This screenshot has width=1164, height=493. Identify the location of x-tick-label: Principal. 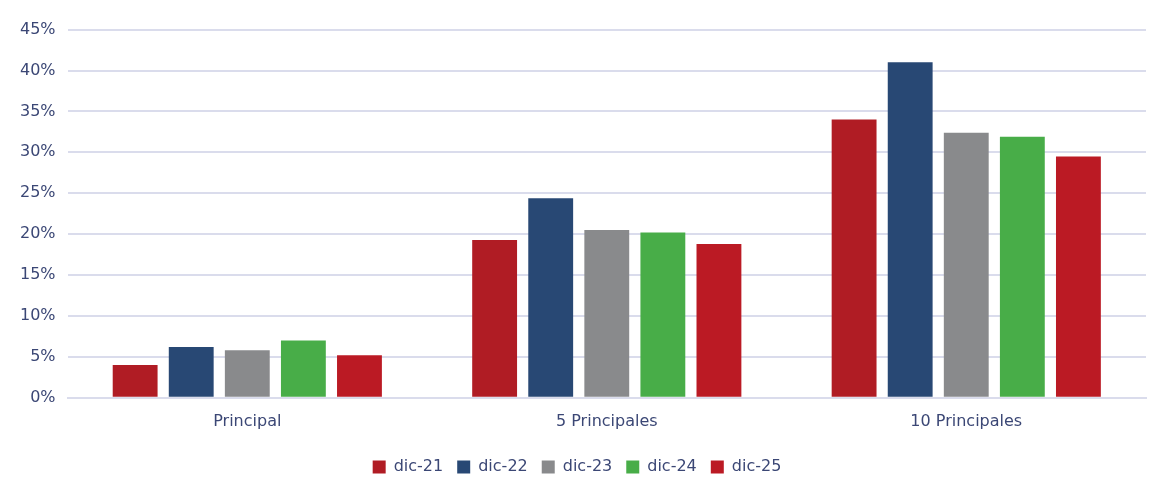
(247, 420).